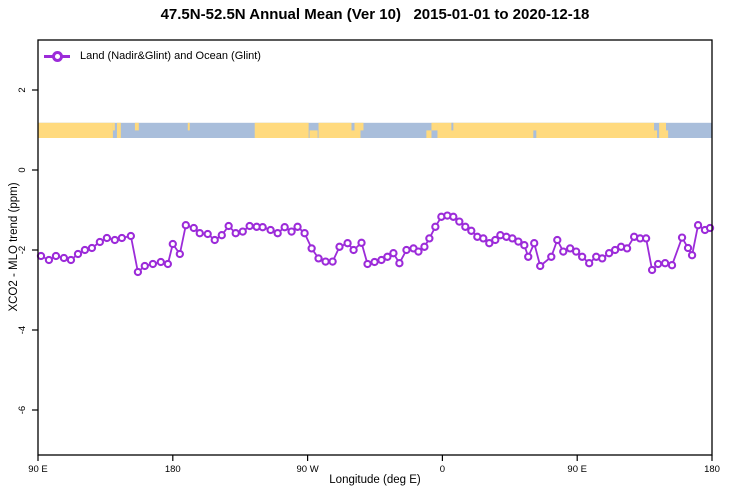 This screenshot has height=500, width=750. Describe the element at coordinates (442, 469) in the screenshot. I see `x-tick-label: 0` at that location.